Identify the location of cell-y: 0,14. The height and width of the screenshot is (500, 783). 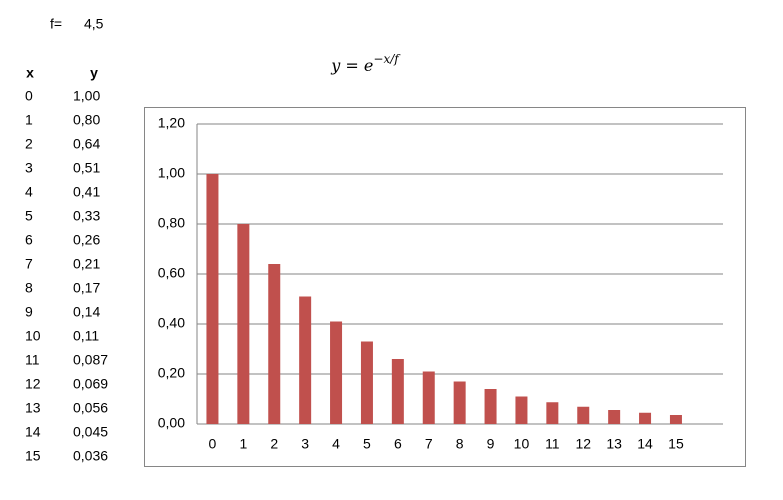
(86, 312).